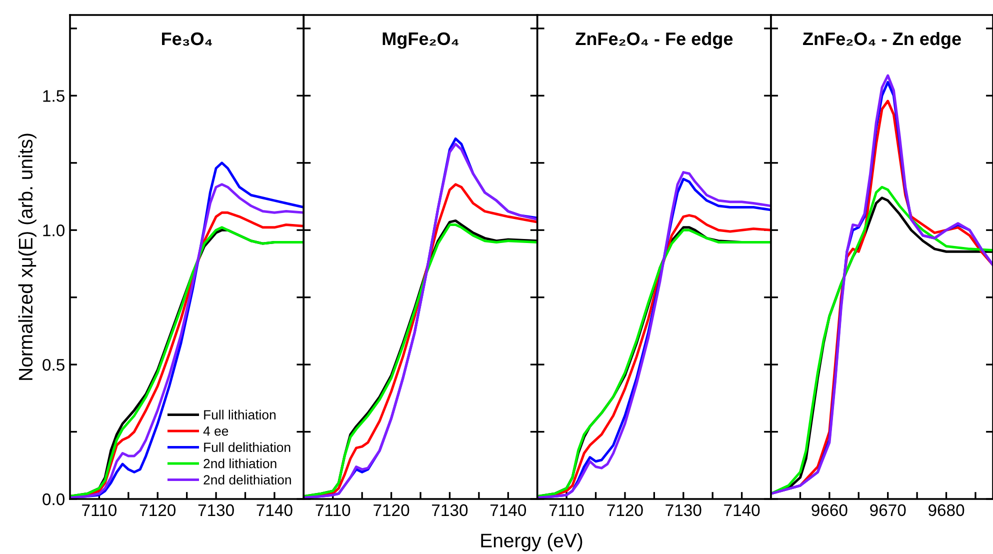  I want to click on x-axis-title: Energy (eV), so click(531, 542).